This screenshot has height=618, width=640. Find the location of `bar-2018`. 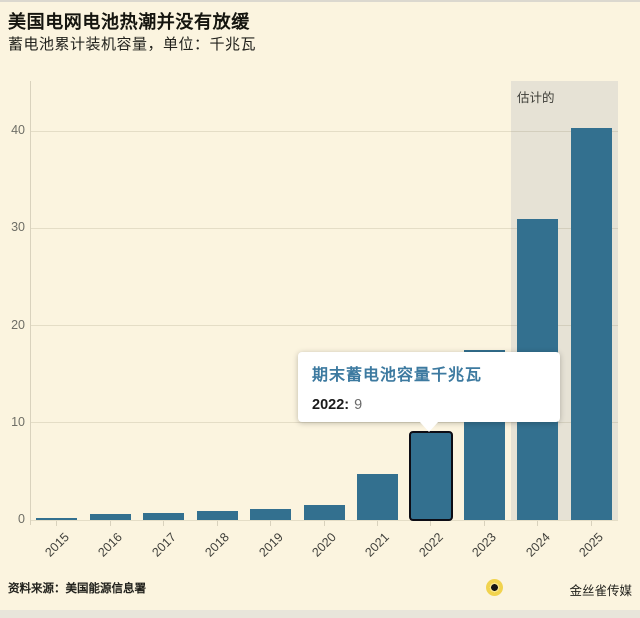

bar-2018 is located at coordinates (217, 515).